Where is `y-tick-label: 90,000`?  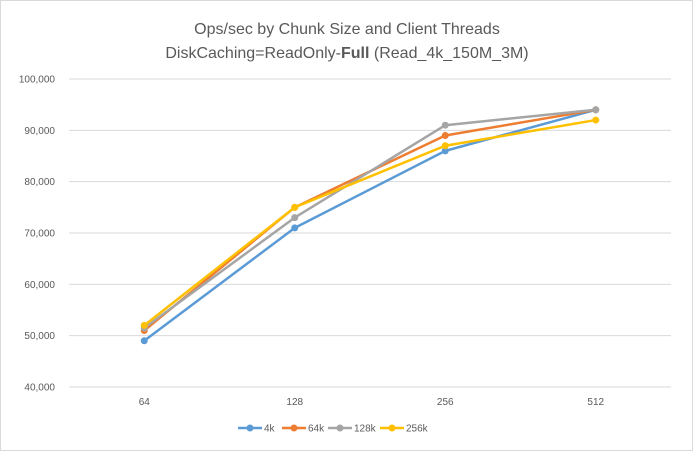
y-tick-label: 90,000 is located at coordinates (39, 131).